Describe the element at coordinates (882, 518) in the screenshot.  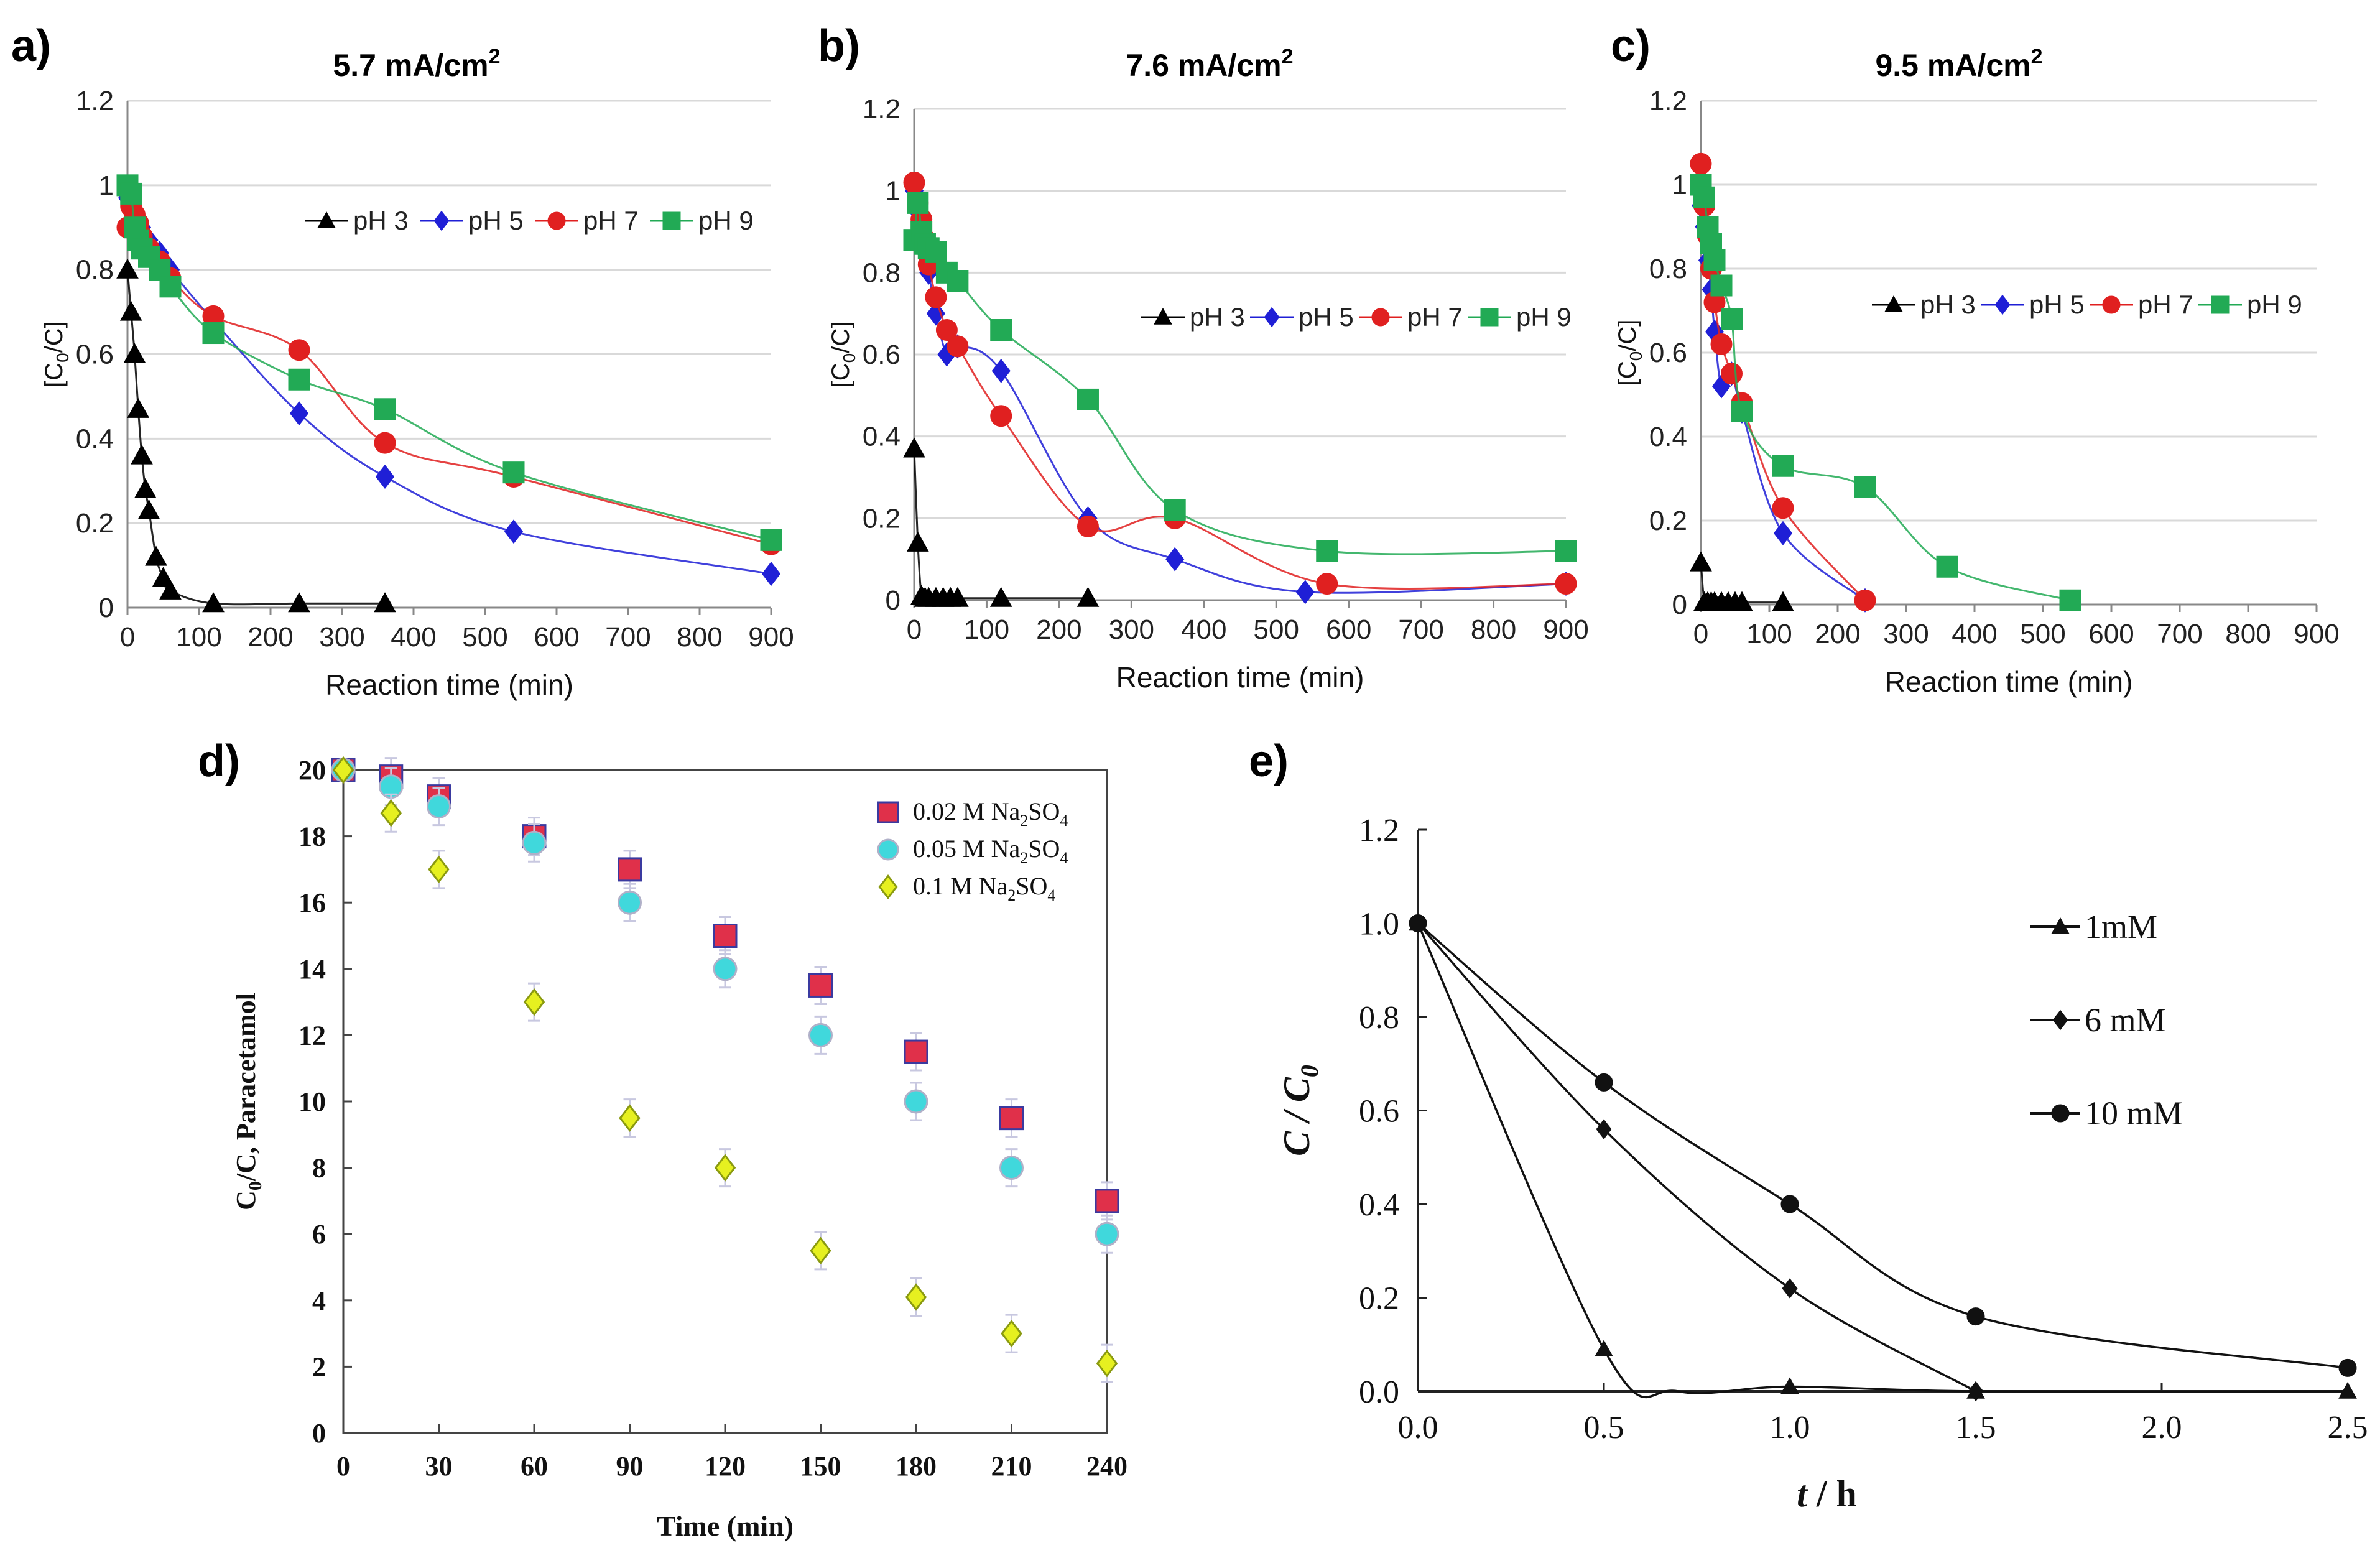
I see `y-tick-label: 0.2` at that location.